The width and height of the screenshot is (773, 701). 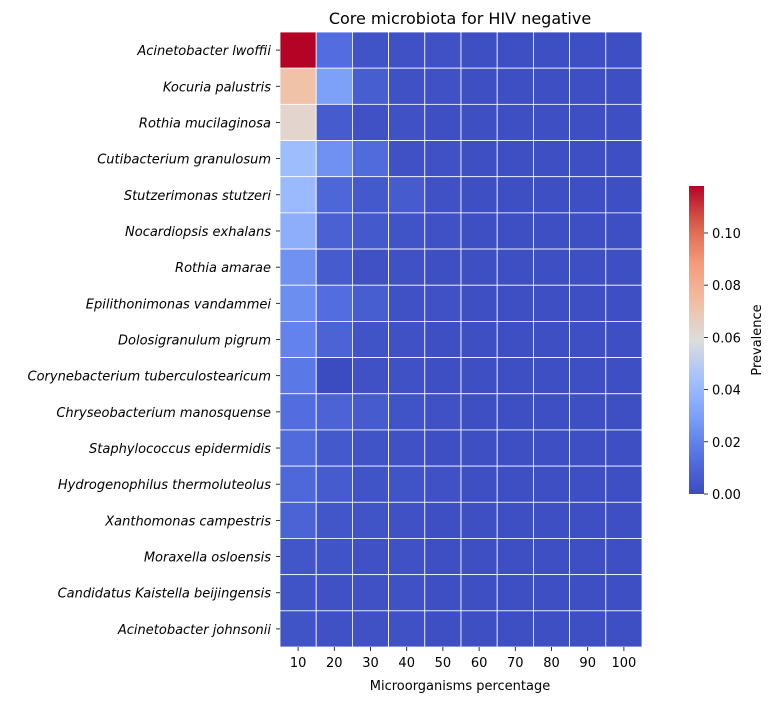 I want to click on x-tick-label: 10, so click(x=298, y=663).